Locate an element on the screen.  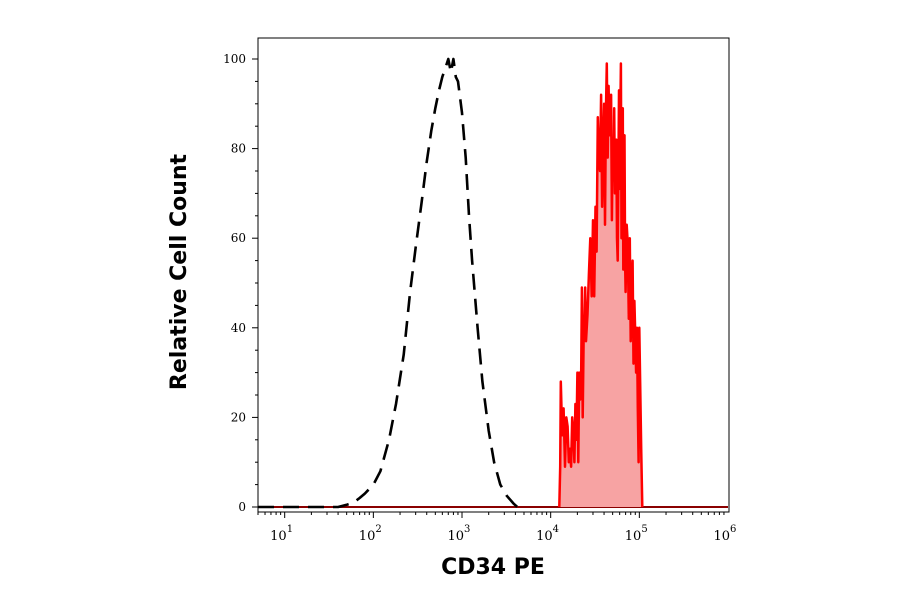
x-tick-exponent: 4 is located at coordinates (556, 529).